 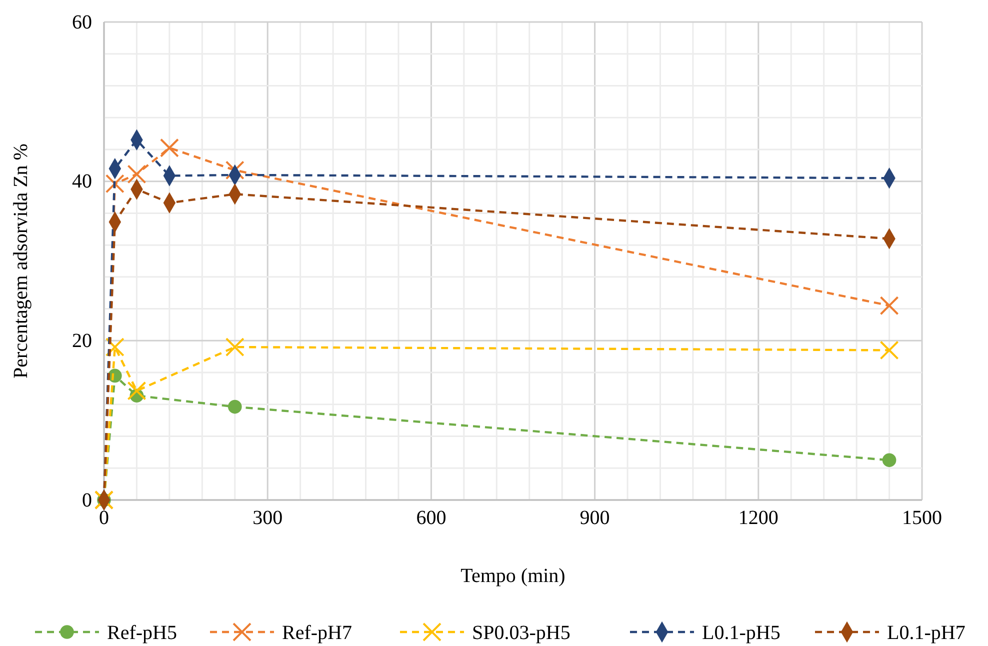 I want to click on x-tick-label: 600, so click(x=431, y=518).